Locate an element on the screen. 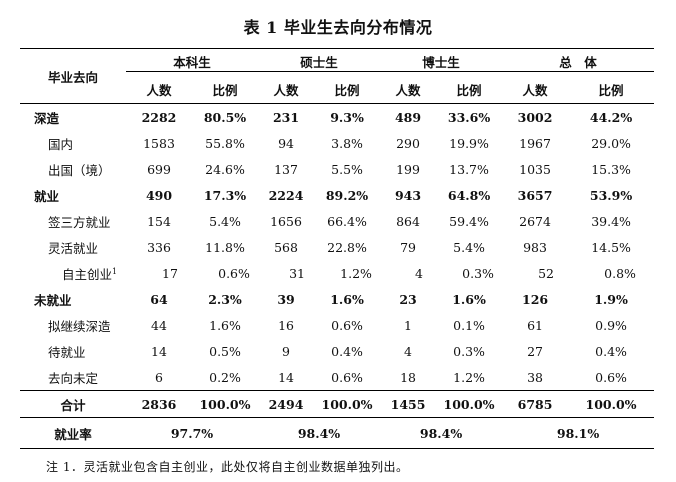 Image resolution: width=676 pixels, height=482 pixels. table-cell: 27 is located at coordinates (535, 351).